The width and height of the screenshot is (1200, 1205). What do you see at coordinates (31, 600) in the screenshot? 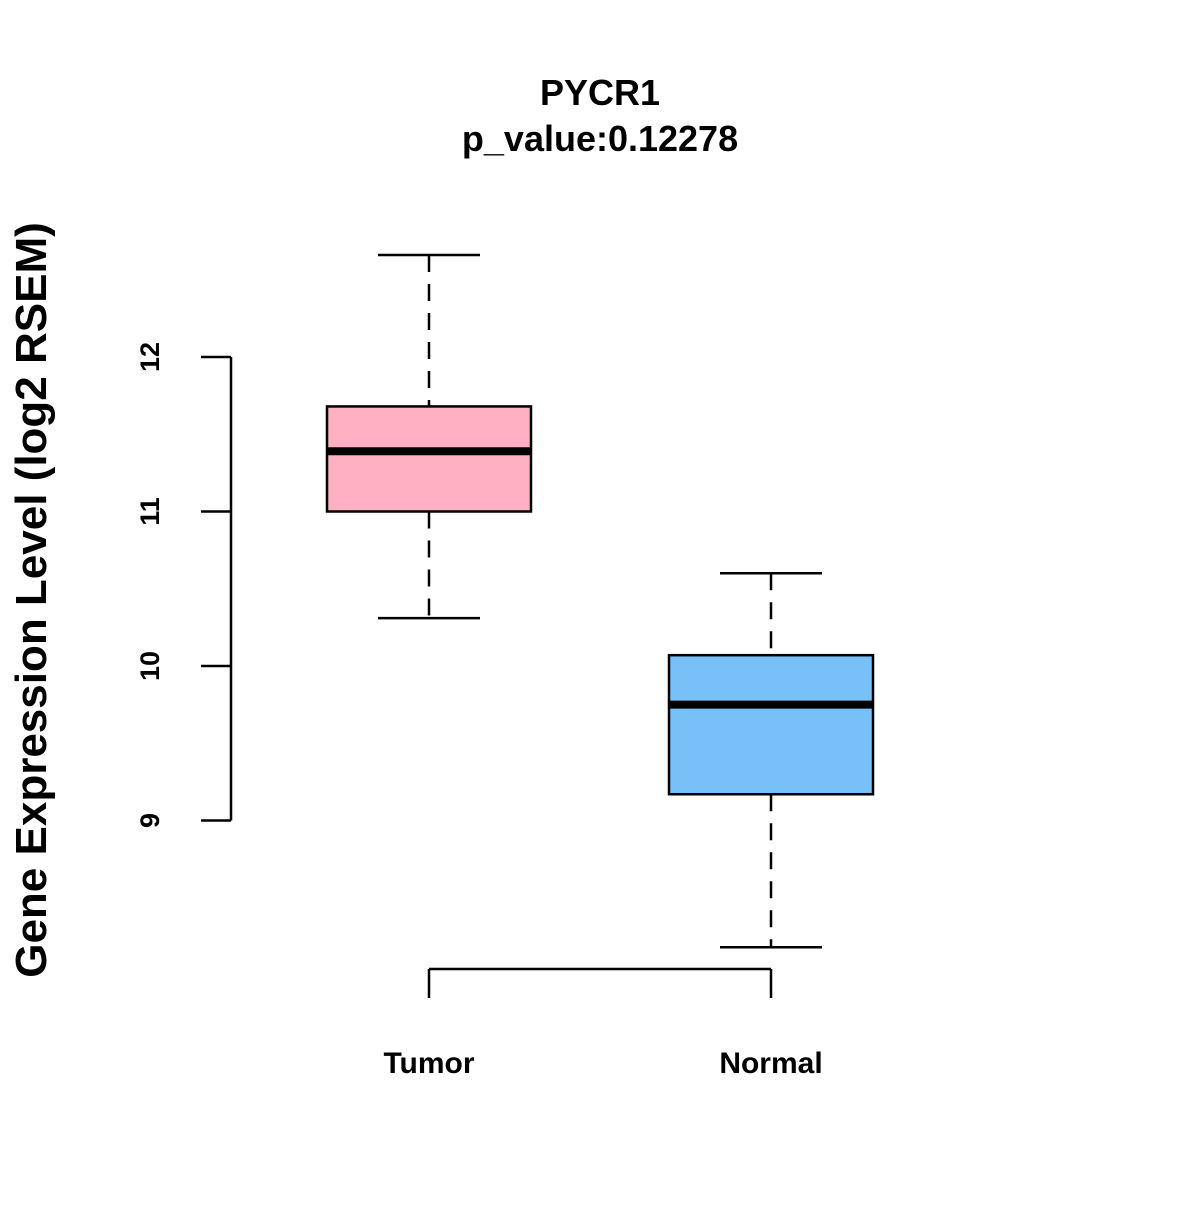
I see `y-axis-label: Gene Expression Level (log2 RSEM)` at bounding box center [31, 600].